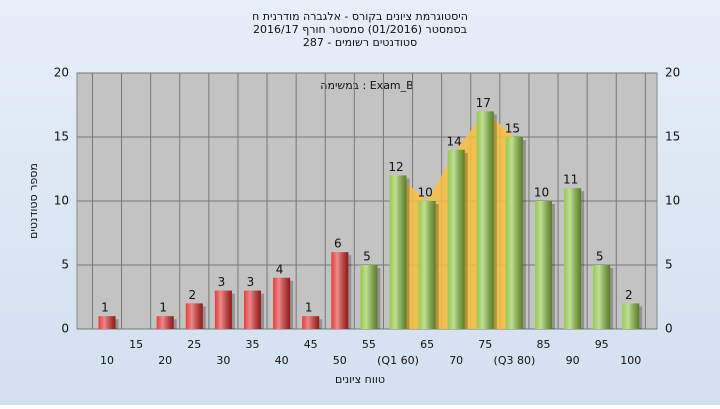 The image size is (720, 409). What do you see at coordinates (311, 344) in the screenshot?
I see `x-tick-label: 45` at bounding box center [311, 344].